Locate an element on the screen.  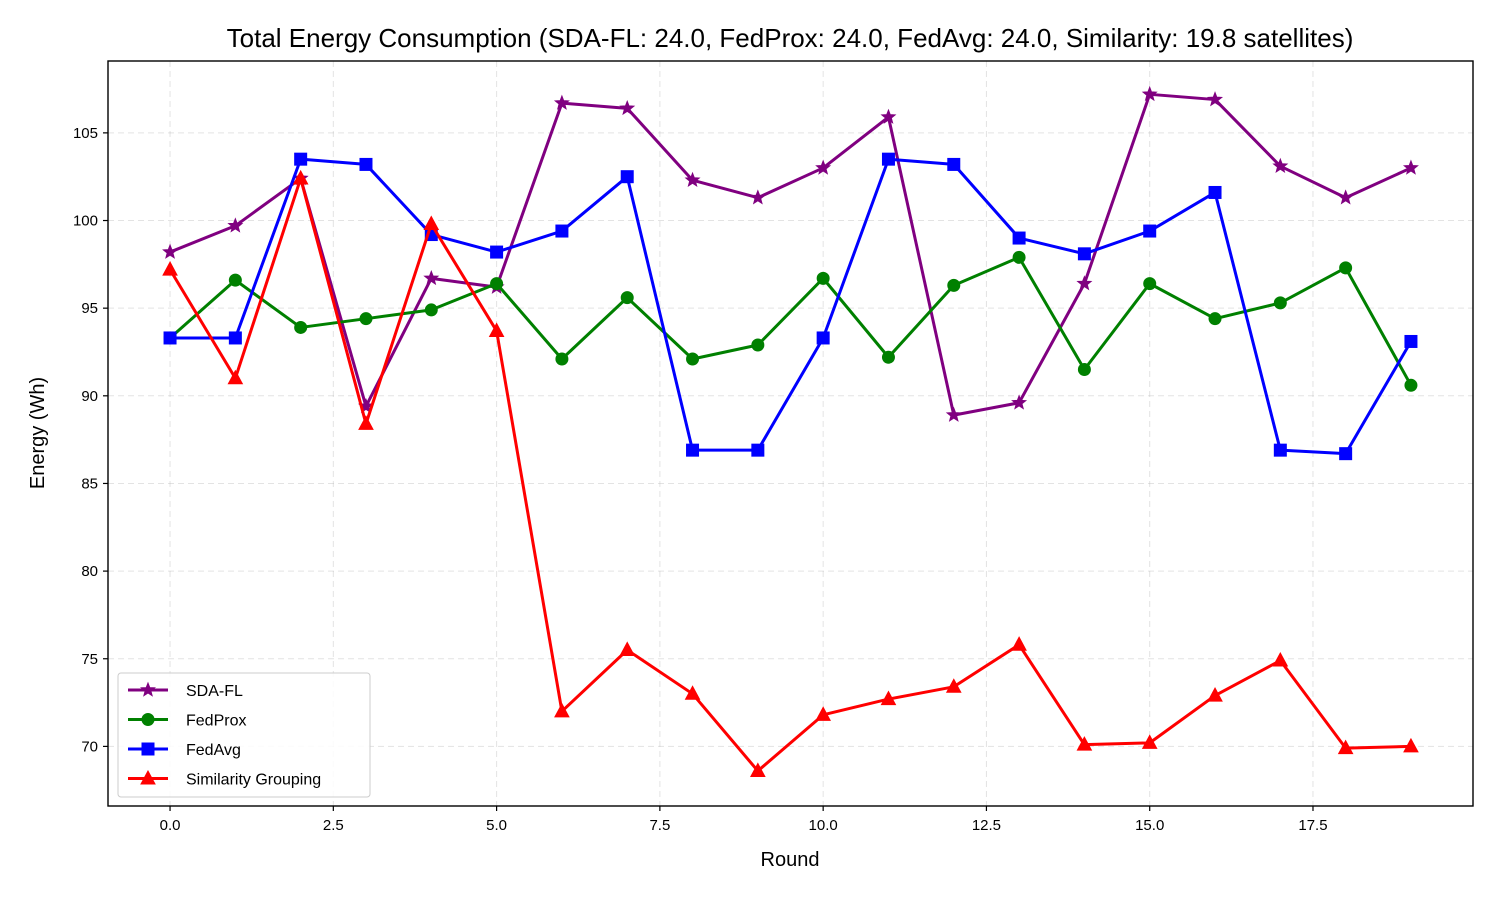
x-tick-label: 7.5 is located at coordinates (659, 825).